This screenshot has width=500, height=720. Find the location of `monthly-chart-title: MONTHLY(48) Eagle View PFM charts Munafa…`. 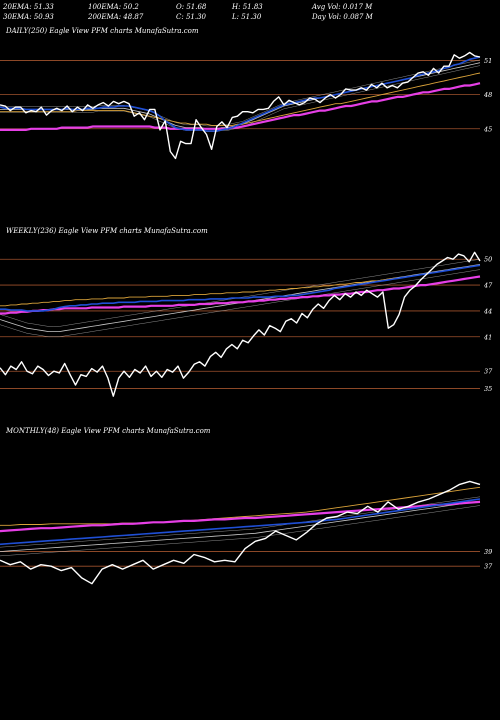

monthly-chart-title: MONTHLY(48) Eagle View PFM charts Munafa… is located at coordinates (108, 431).